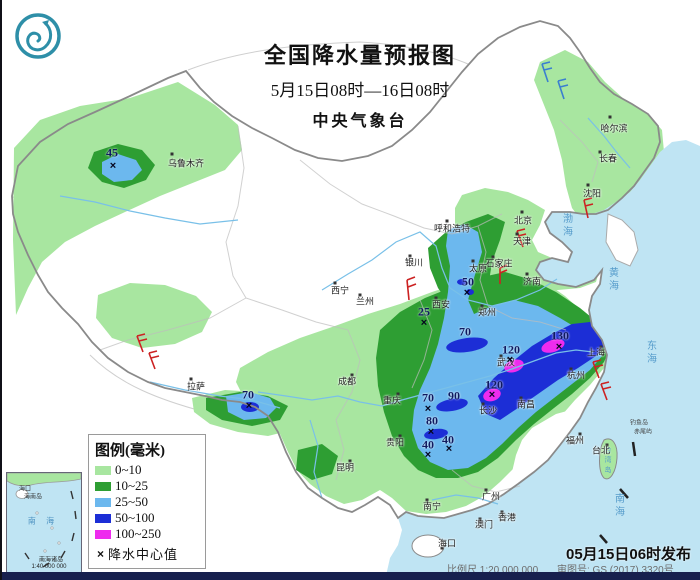  What do you see at coordinates (441, 304) in the screenshot?
I see `city-label: 西安` at bounding box center [441, 304].